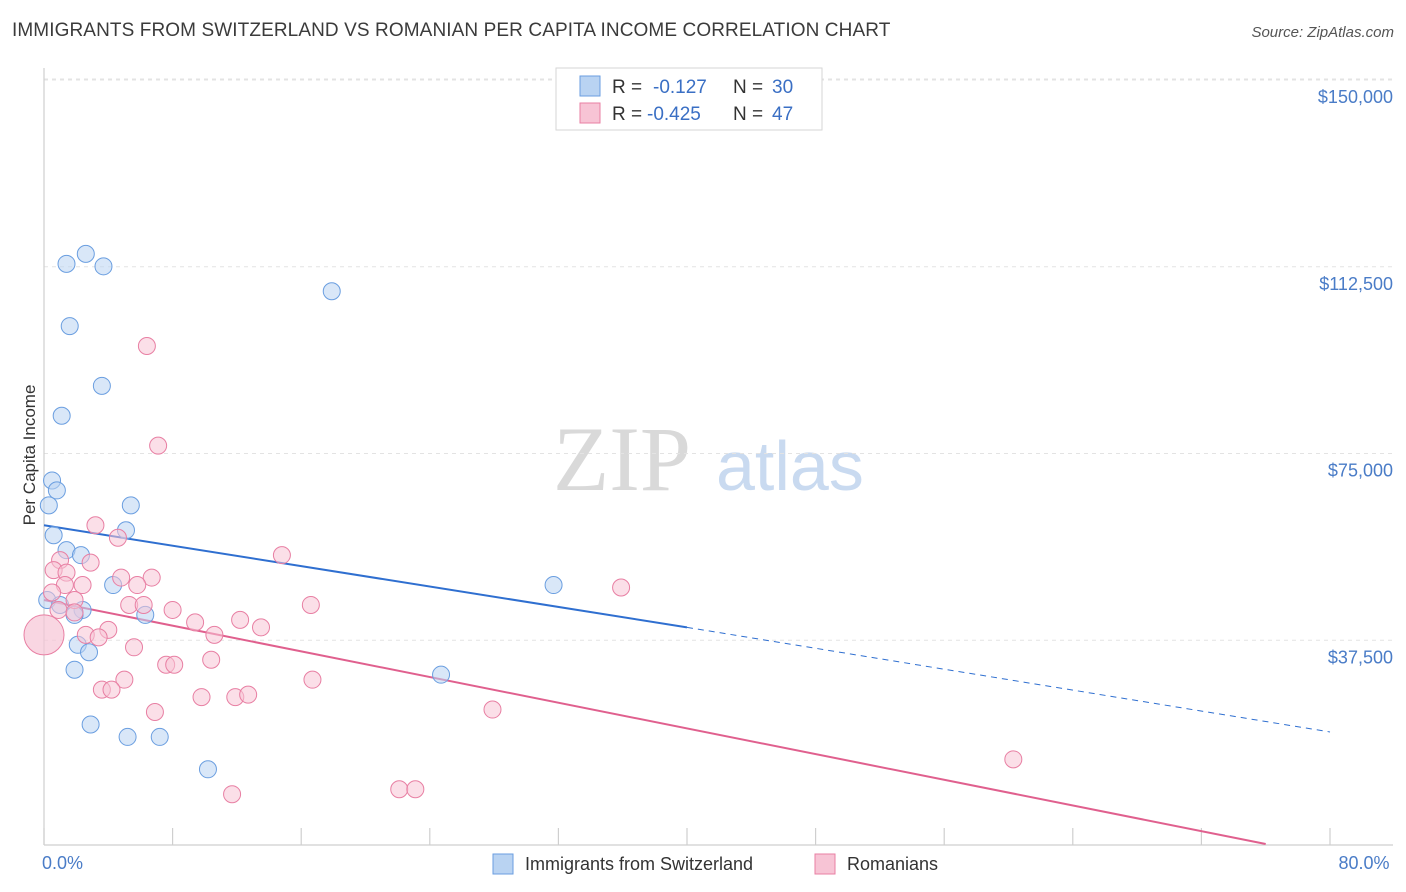 Image resolution: width=1406 pixels, height=892 pixels. What do you see at coordinates (627, 114) in the screenshot?
I see `legend-r-label-2: R =` at bounding box center [627, 114].